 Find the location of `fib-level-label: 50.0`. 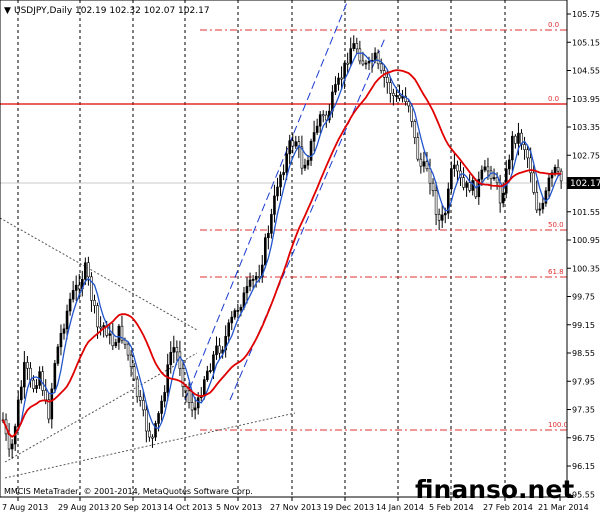

fib-level-label: 50.0 is located at coordinates (556, 225).